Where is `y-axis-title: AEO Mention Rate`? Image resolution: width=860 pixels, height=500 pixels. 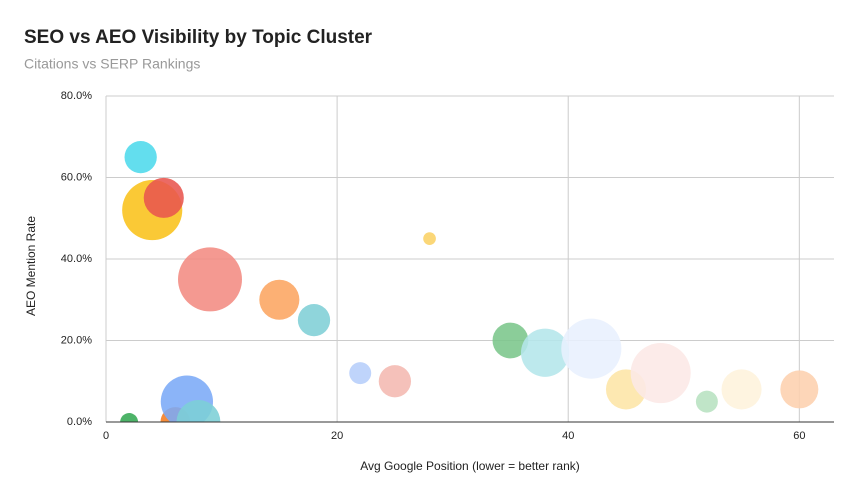 y-axis-title: AEO Mention Rate is located at coordinates (31, 266).